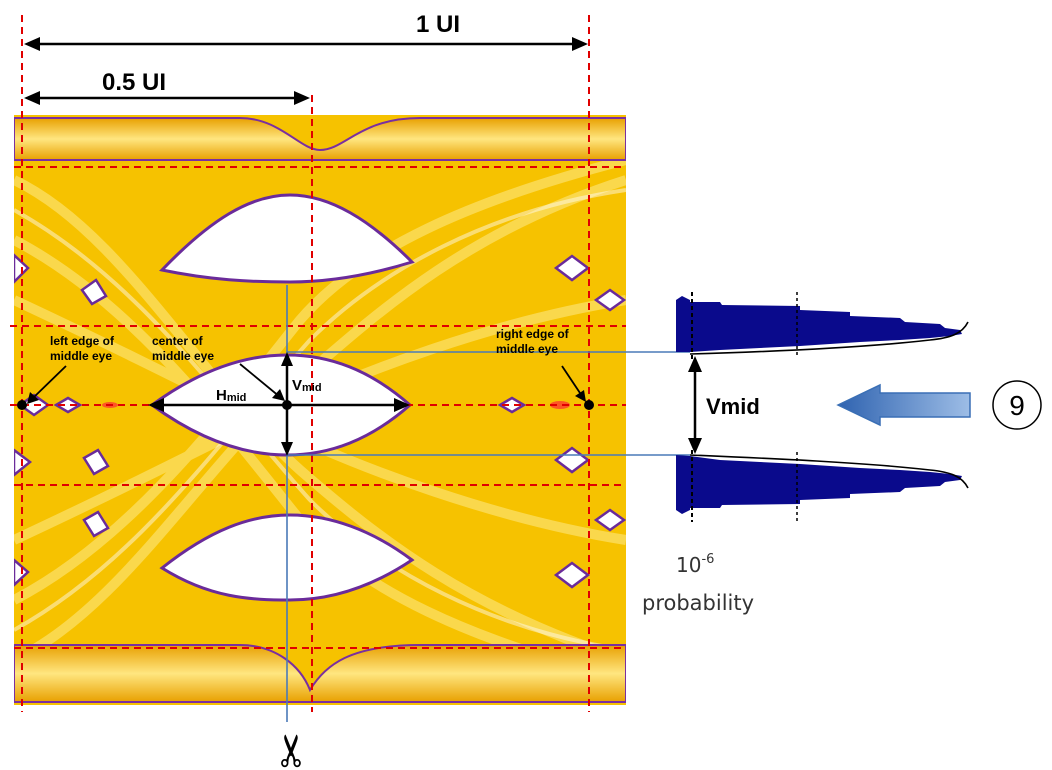 The height and width of the screenshot is (770, 1052). What do you see at coordinates (22, 405) in the screenshot?
I see `left-edge-dot` at bounding box center [22, 405].